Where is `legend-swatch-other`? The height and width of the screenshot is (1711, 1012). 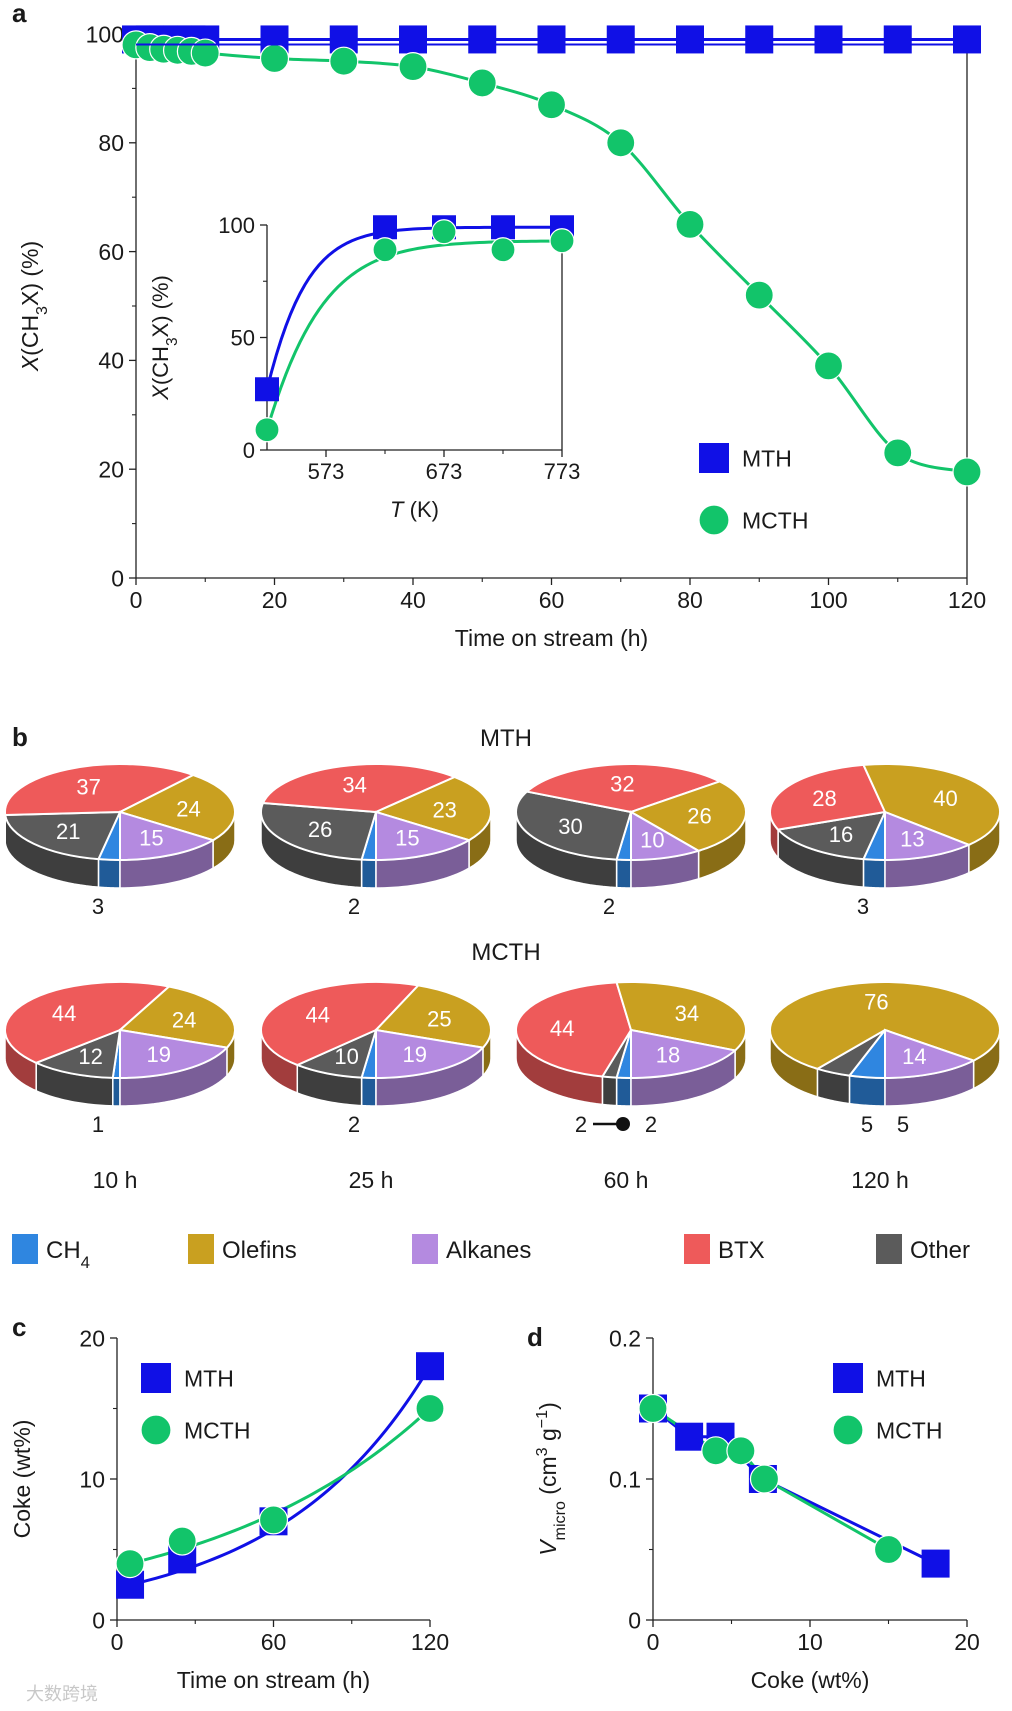 legend-swatch-other is located at coordinates (889, 1249).